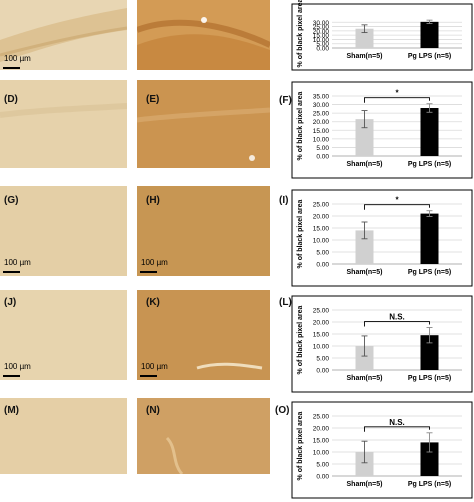 This screenshot has width=474, height=502. I want to click on panel-label-m: (M), so click(11, 410).